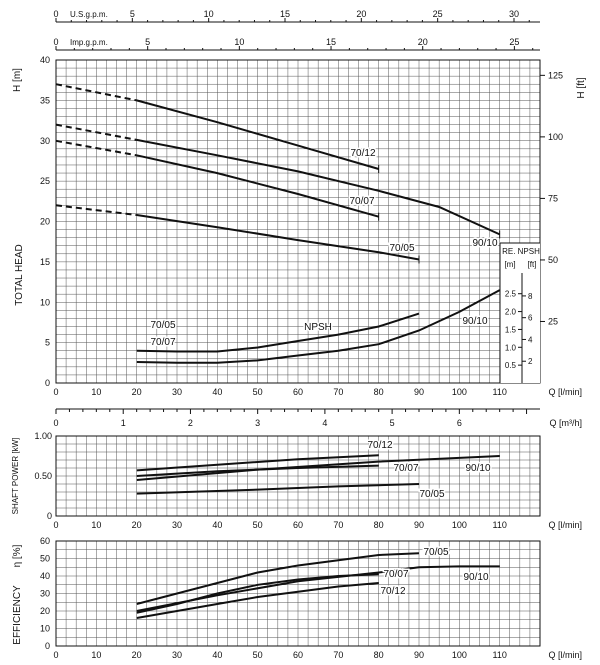 The height and width of the screenshot is (665, 600). Describe the element at coordinates (177, 392) in the screenshot. I see `head-x-tick-label: 30` at that location.